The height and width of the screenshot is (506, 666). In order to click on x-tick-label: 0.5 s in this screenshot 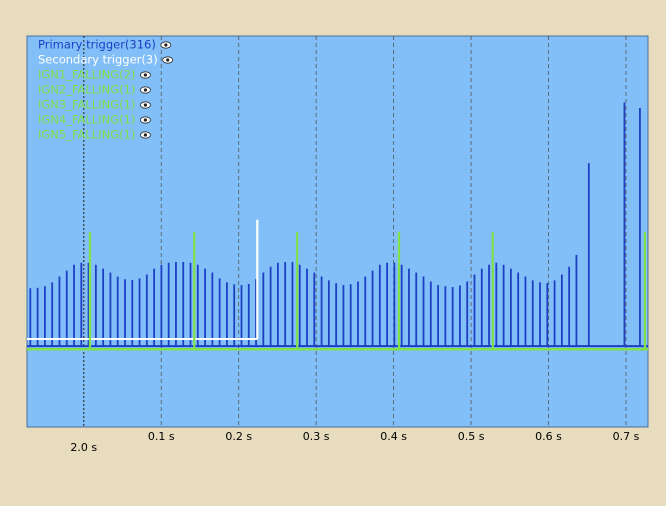, I will do `click(471, 436)`.